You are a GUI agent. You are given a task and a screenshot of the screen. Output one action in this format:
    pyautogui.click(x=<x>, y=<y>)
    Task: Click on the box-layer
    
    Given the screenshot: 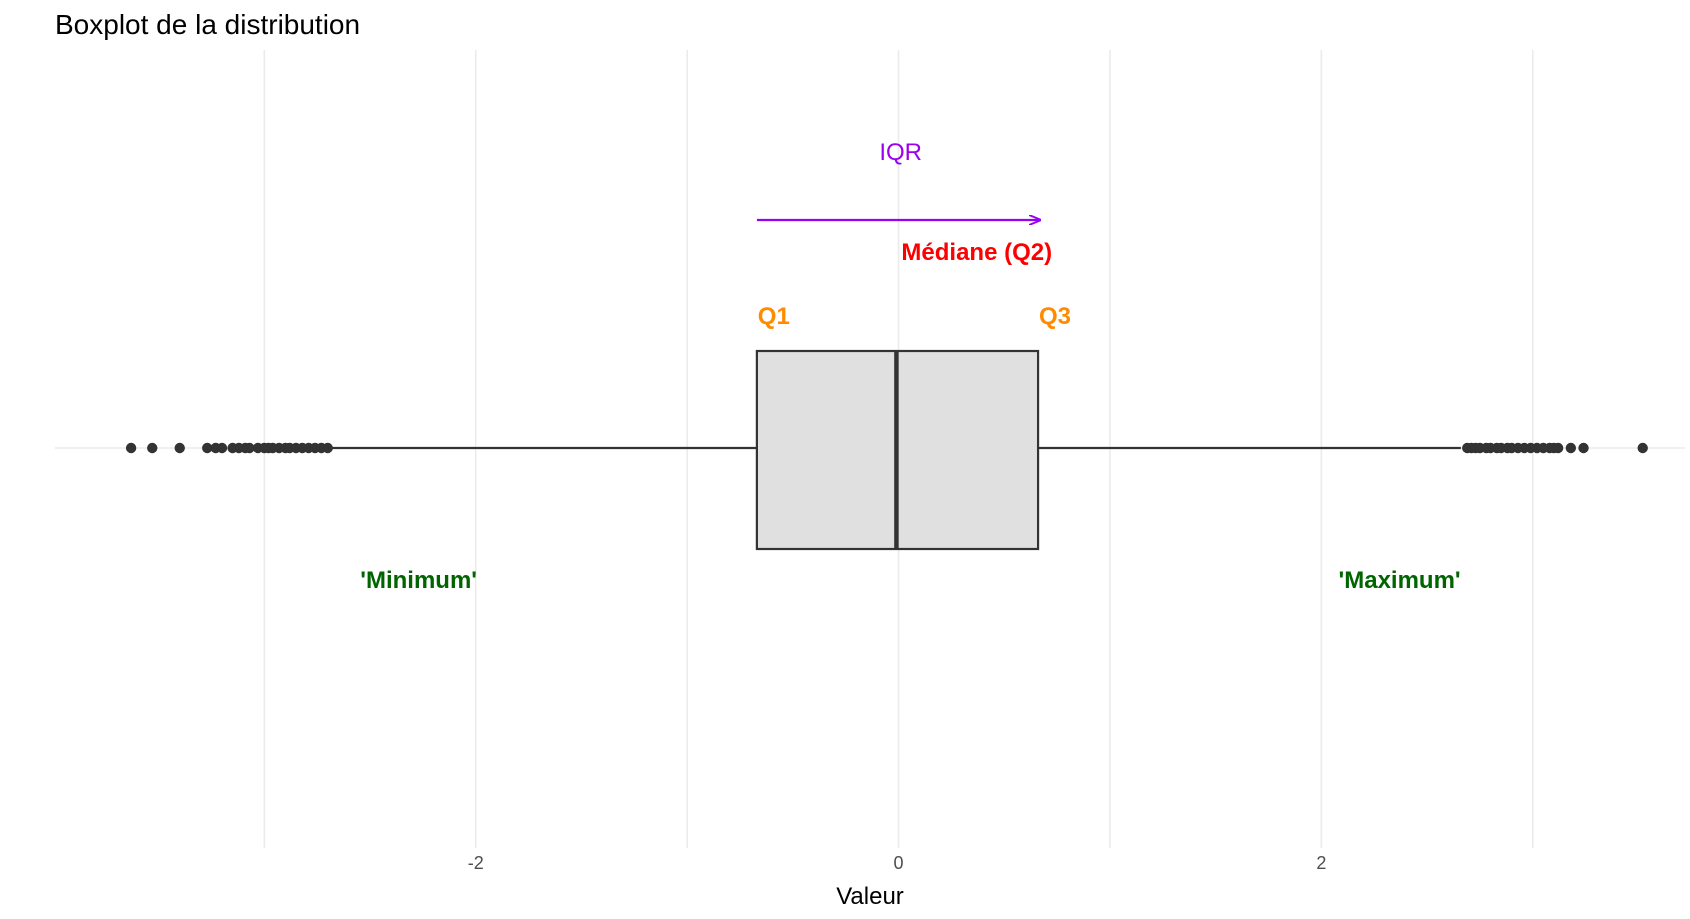 What is the action you would take?
    pyautogui.click(x=897, y=450)
    